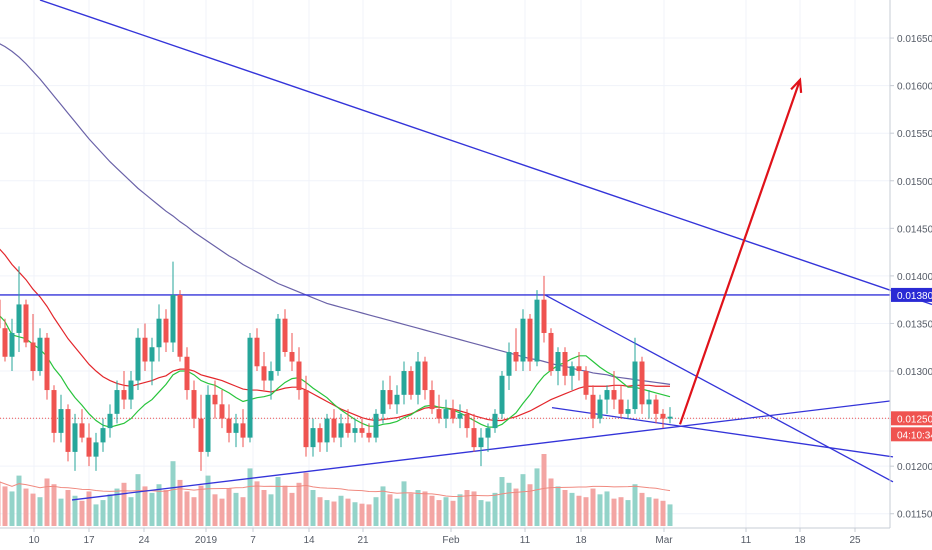 Image resolution: width=932 pixels, height=550 pixels. What do you see at coordinates (796, 85) in the screenshot?
I see `projection-arrow-head` at bounding box center [796, 85].